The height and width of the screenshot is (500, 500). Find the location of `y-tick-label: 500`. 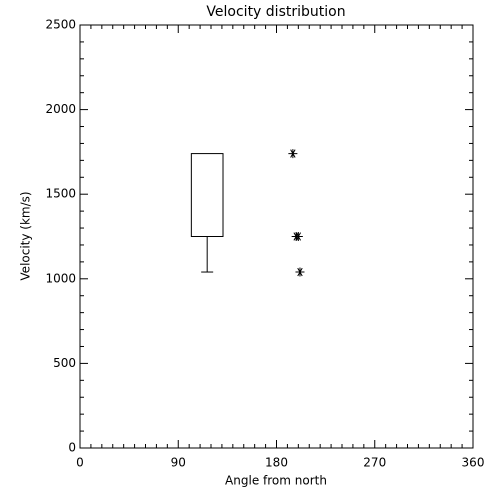

y-tick-label: 500 is located at coordinates (64, 363).